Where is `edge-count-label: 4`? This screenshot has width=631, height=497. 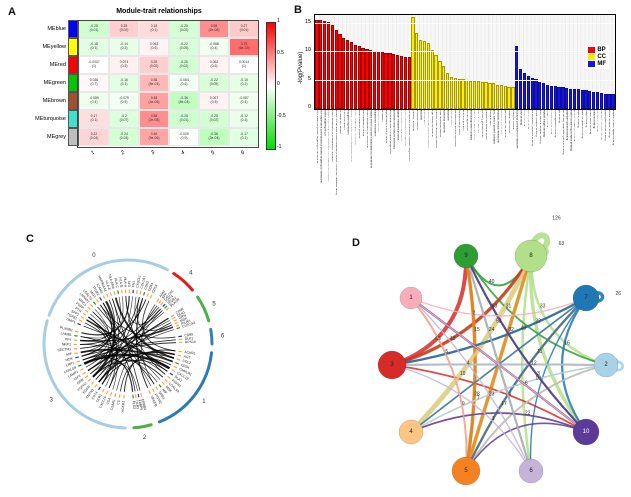 edge-count-label: 4 is located at coordinates (468, 363).